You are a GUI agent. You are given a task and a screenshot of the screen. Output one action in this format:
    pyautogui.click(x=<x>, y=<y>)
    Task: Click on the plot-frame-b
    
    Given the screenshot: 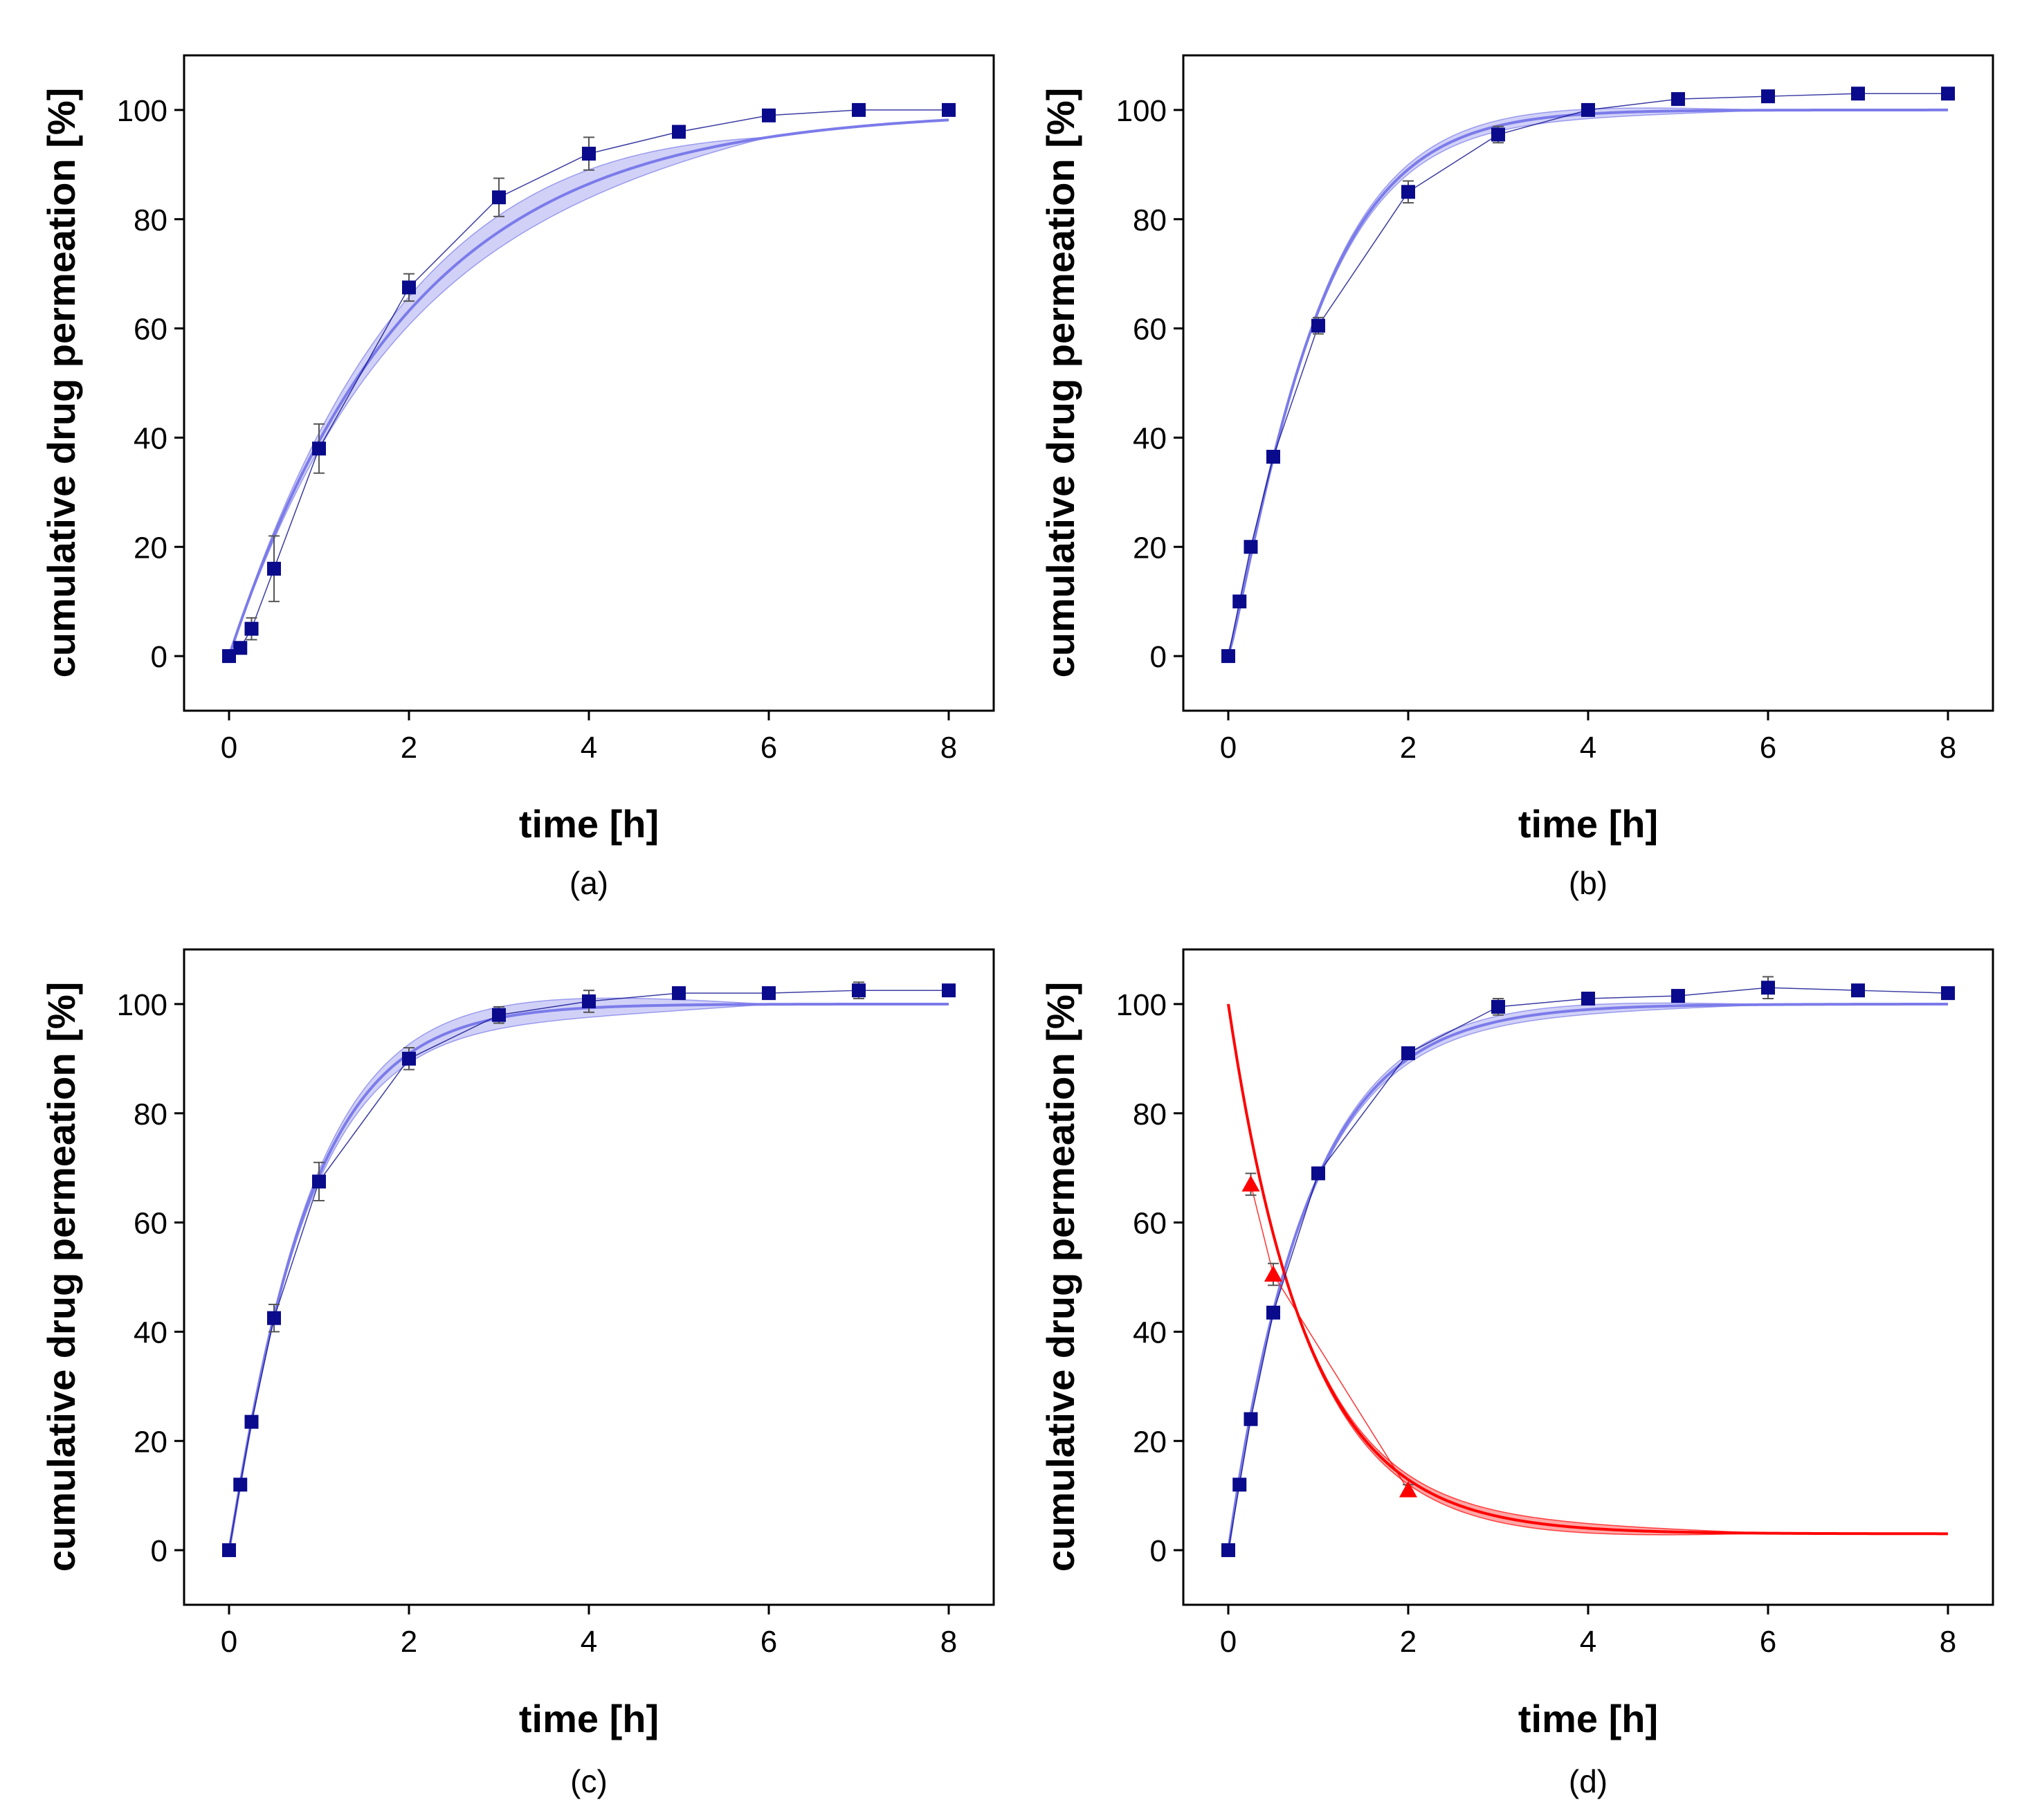 What is the action you would take?
    pyautogui.click(x=1588, y=383)
    